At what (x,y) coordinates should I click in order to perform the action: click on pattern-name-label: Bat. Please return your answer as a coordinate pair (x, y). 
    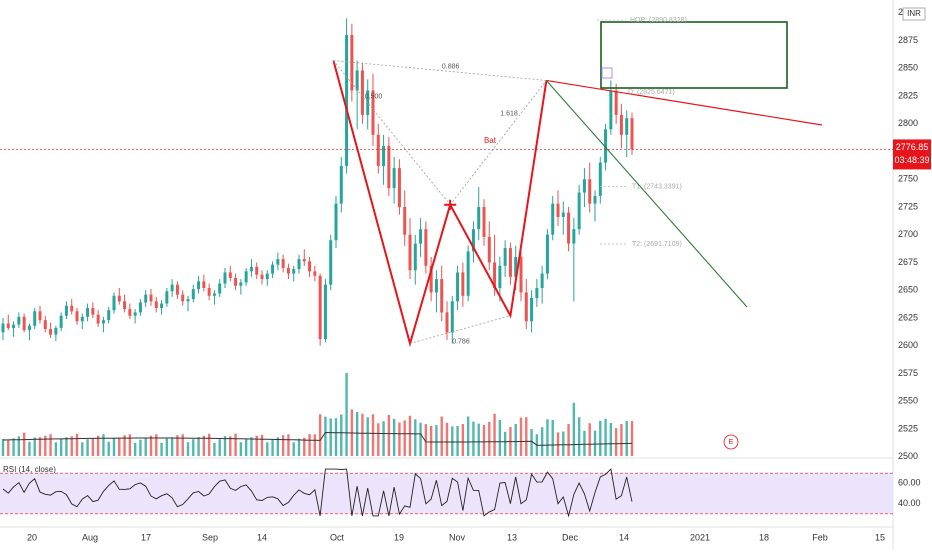
    Looking at the image, I should click on (490, 140).